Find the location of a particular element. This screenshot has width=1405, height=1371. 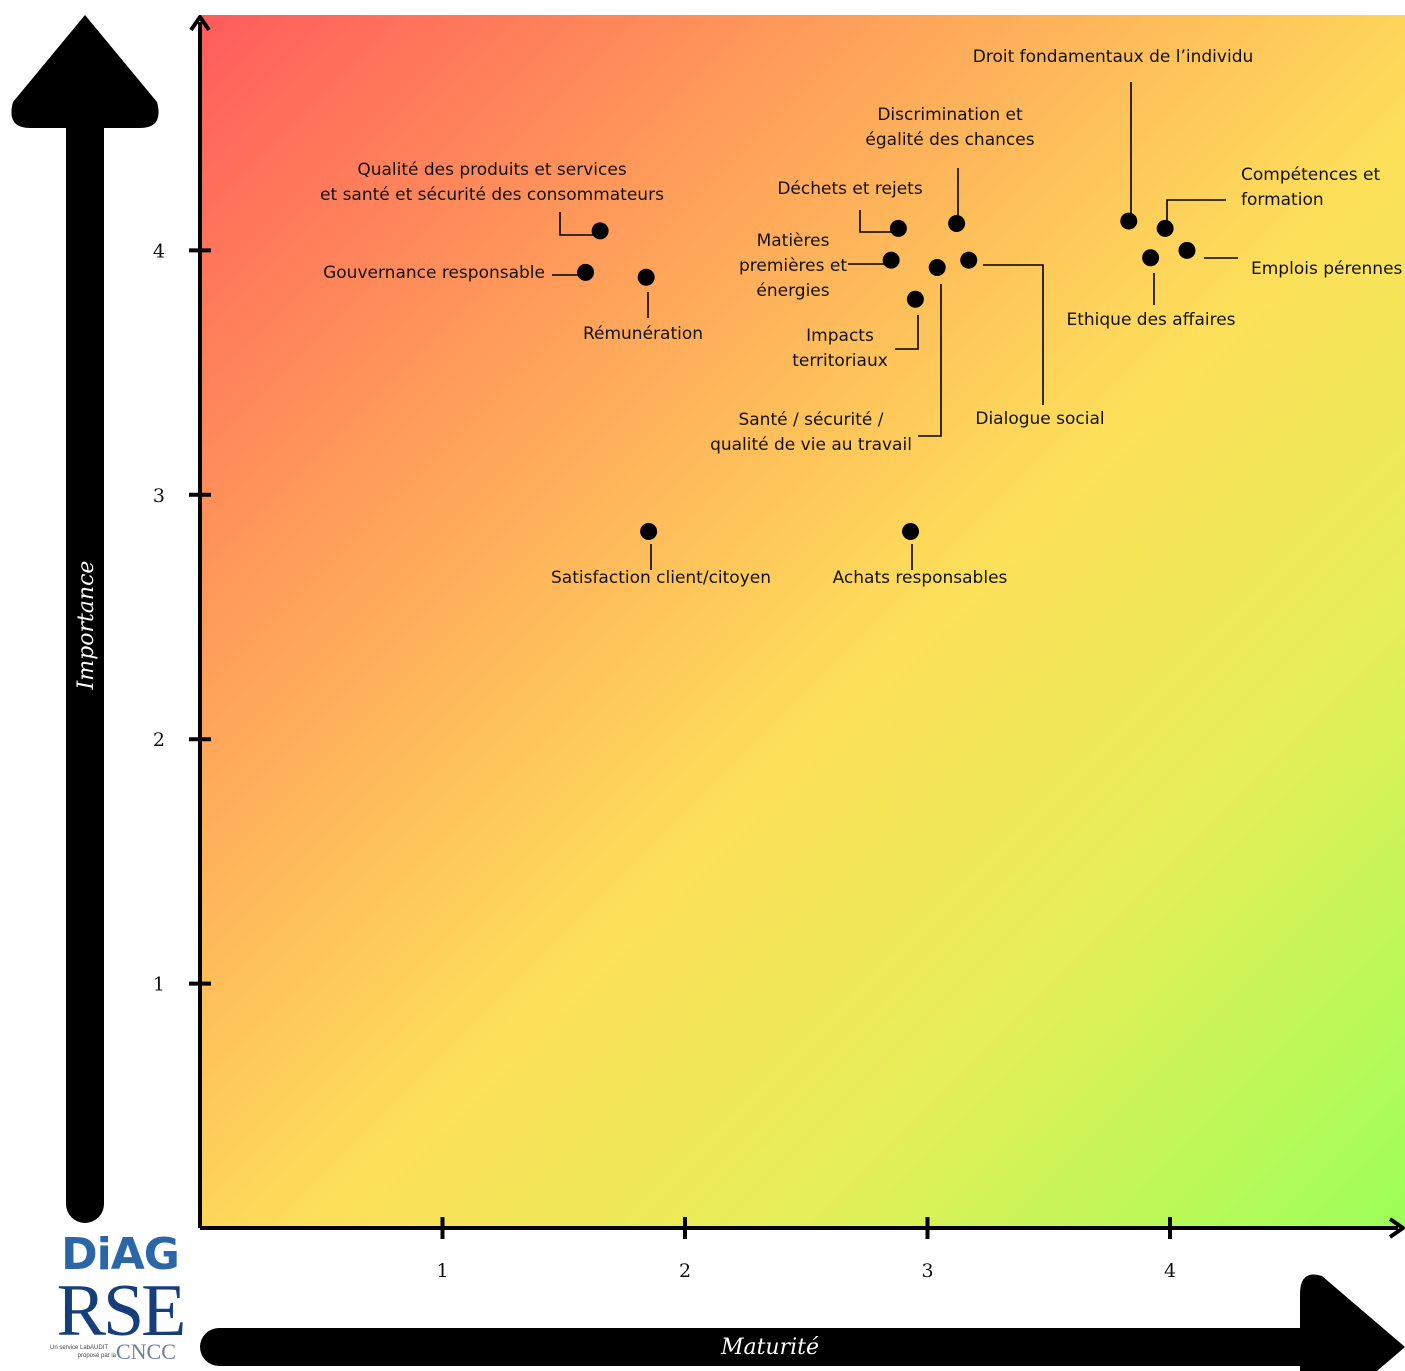

point-label: et santé et sécurité des consommateurs is located at coordinates (492, 195).